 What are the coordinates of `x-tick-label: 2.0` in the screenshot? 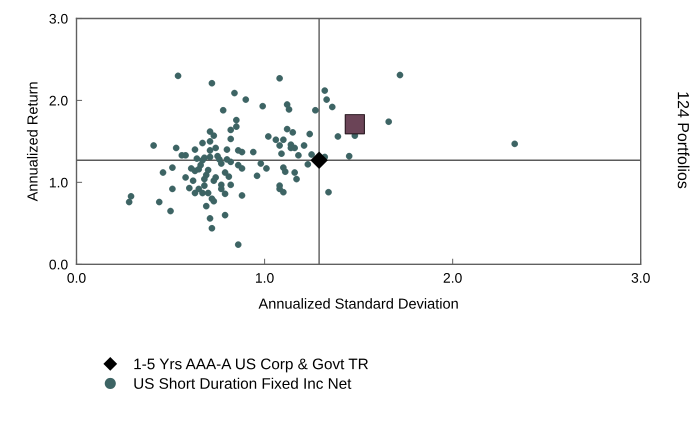 It's located at (453, 278).